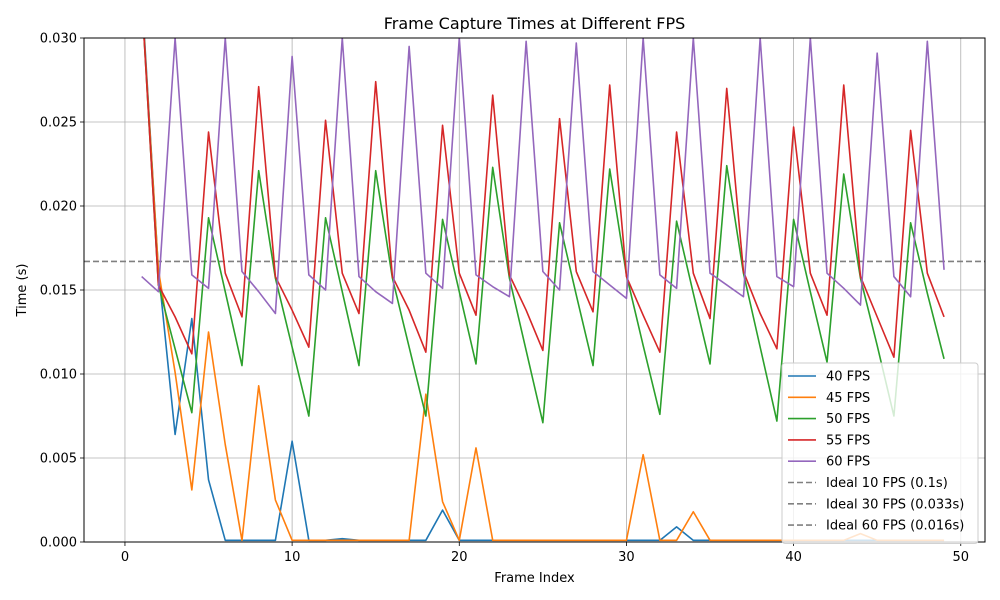 Image resolution: width=1000 pixels, height=600 pixels. What do you see at coordinates (960, 557) in the screenshot?
I see `x-tick-label: 50` at bounding box center [960, 557].